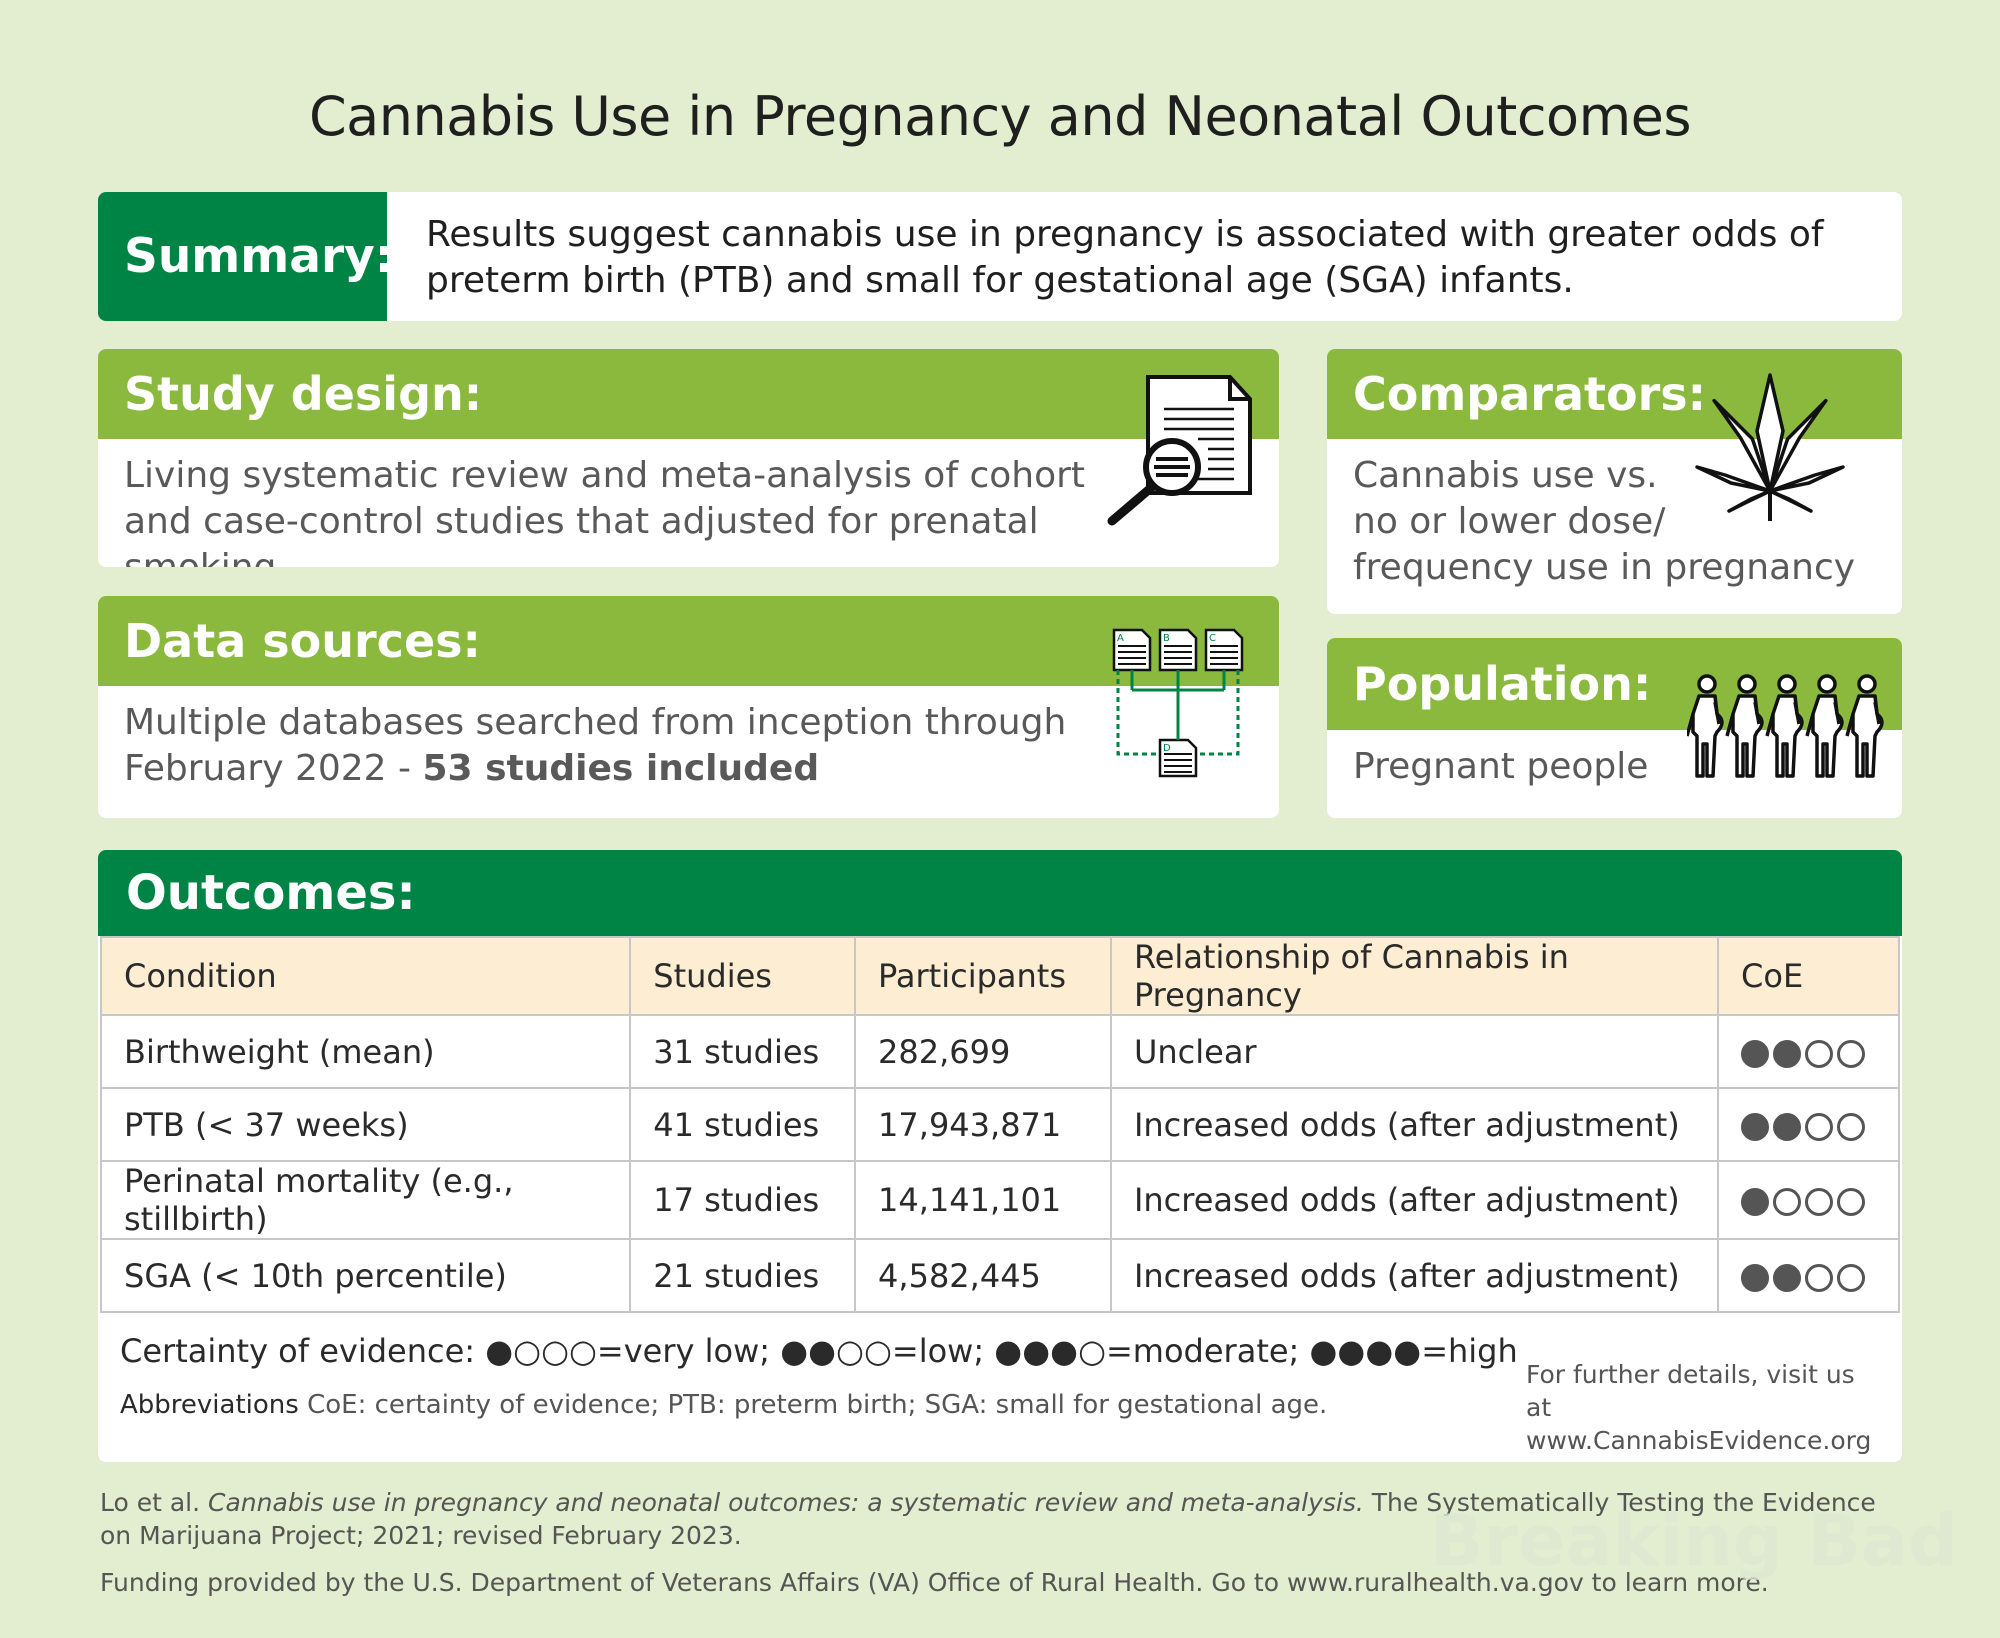  I want to click on column-header-relationship: Relationship of Cannabis in Pregnancy, so click(1414, 976).